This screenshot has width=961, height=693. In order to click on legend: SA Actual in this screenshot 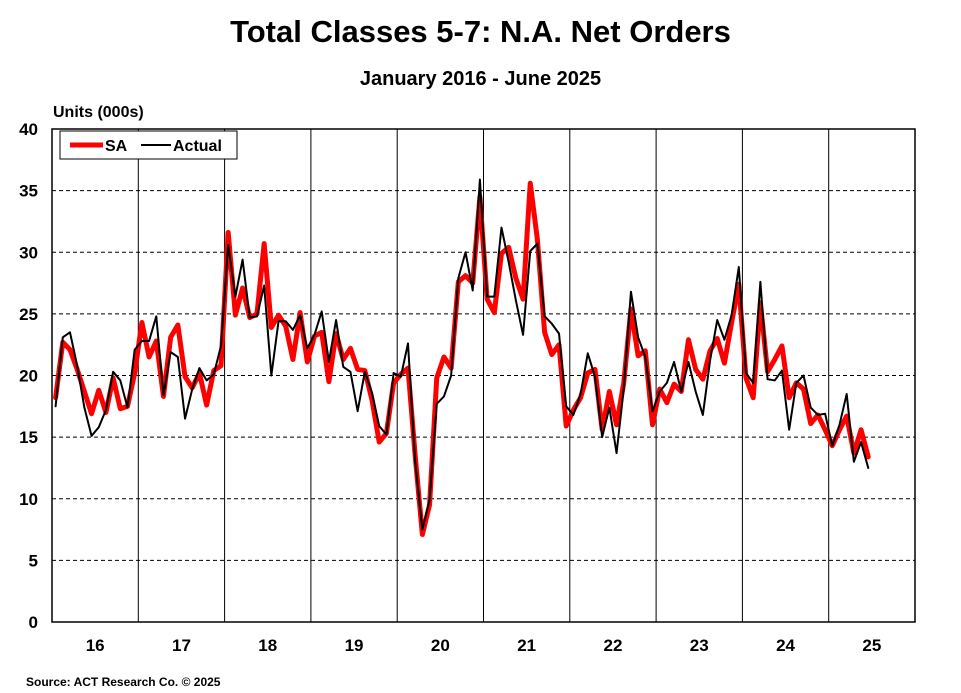, I will do `click(148, 145)`.